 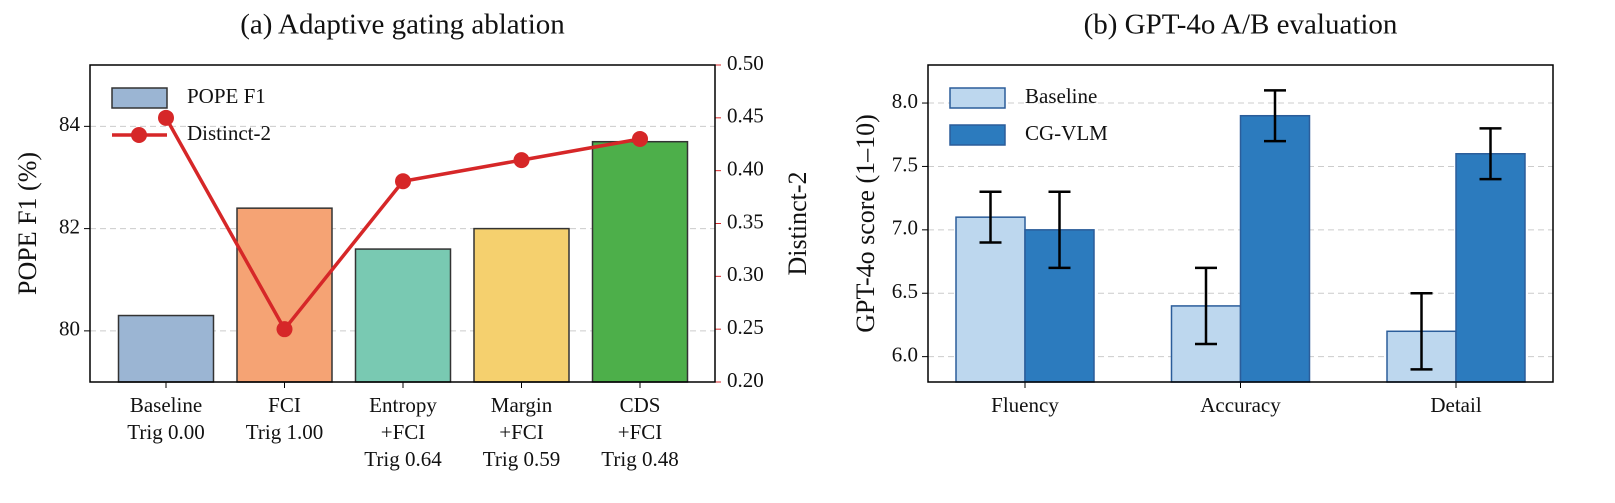 I want to click on y-tick-label: 82, so click(x=69, y=226).